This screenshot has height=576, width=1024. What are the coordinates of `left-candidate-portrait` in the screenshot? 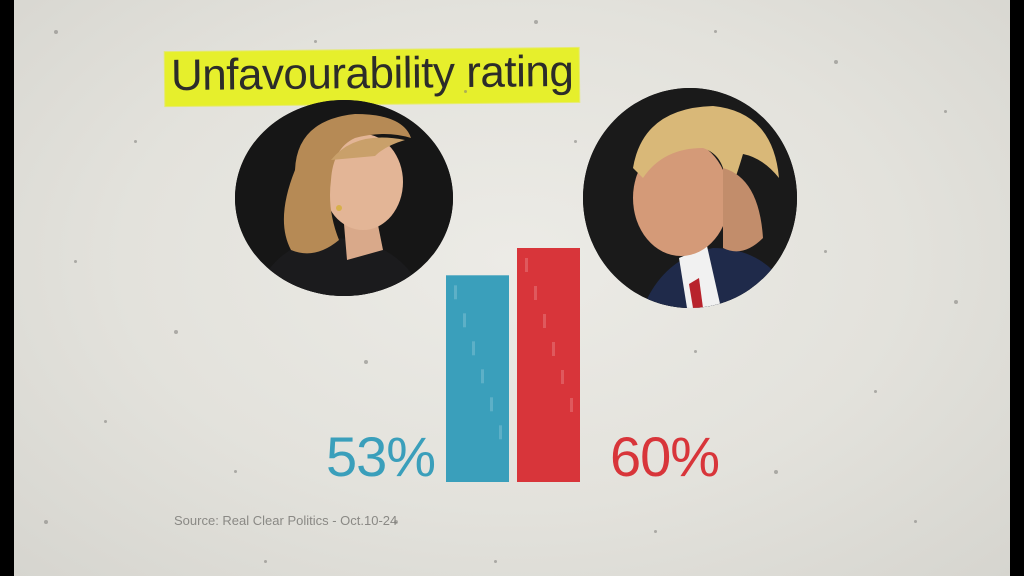 It's located at (344, 198).